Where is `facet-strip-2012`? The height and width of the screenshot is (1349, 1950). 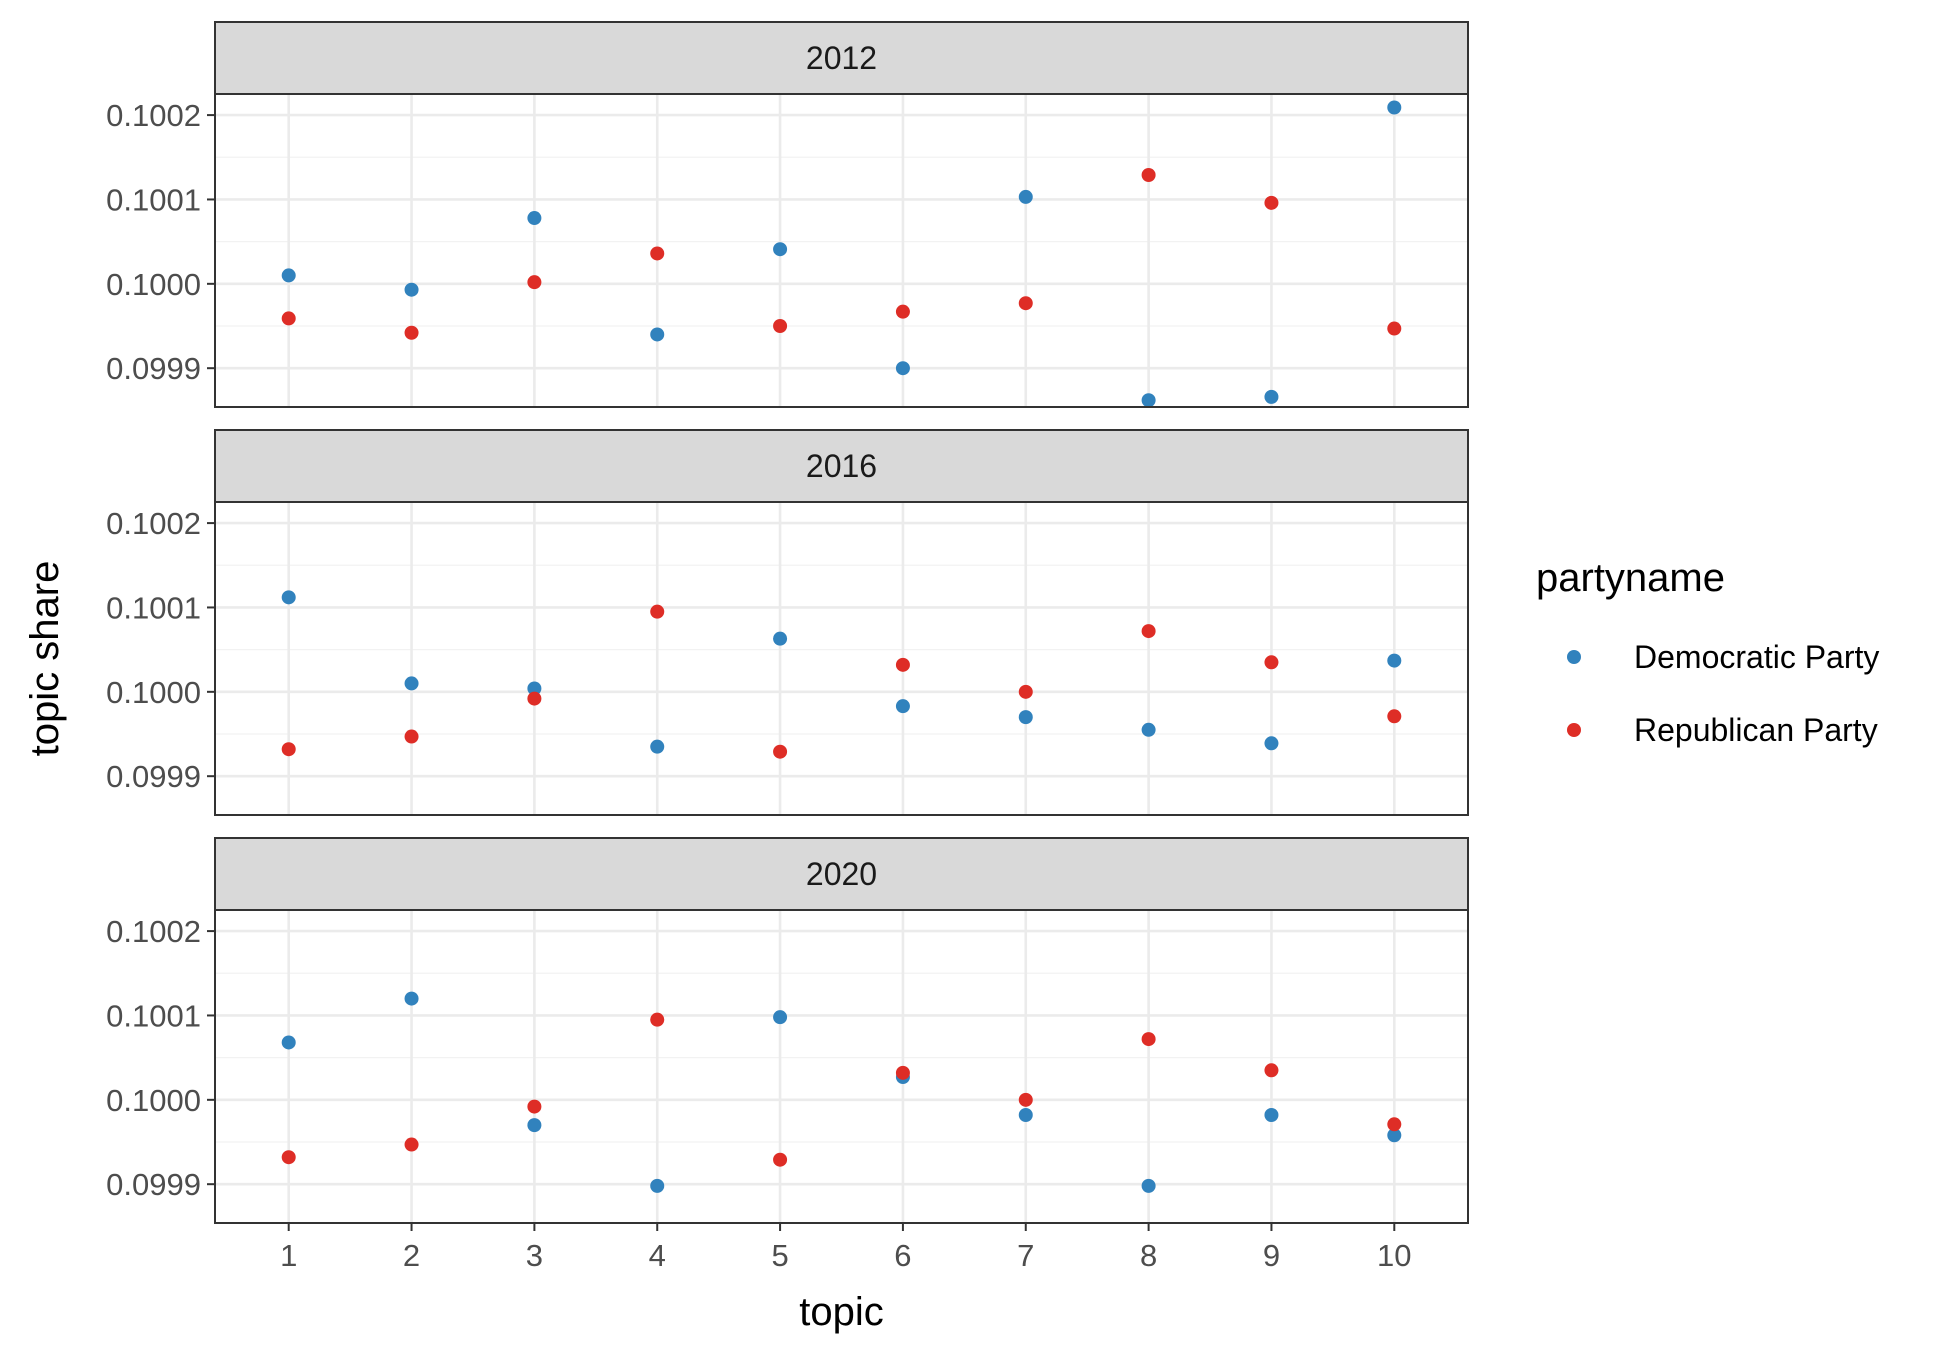 facet-strip-2012 is located at coordinates (841, 58).